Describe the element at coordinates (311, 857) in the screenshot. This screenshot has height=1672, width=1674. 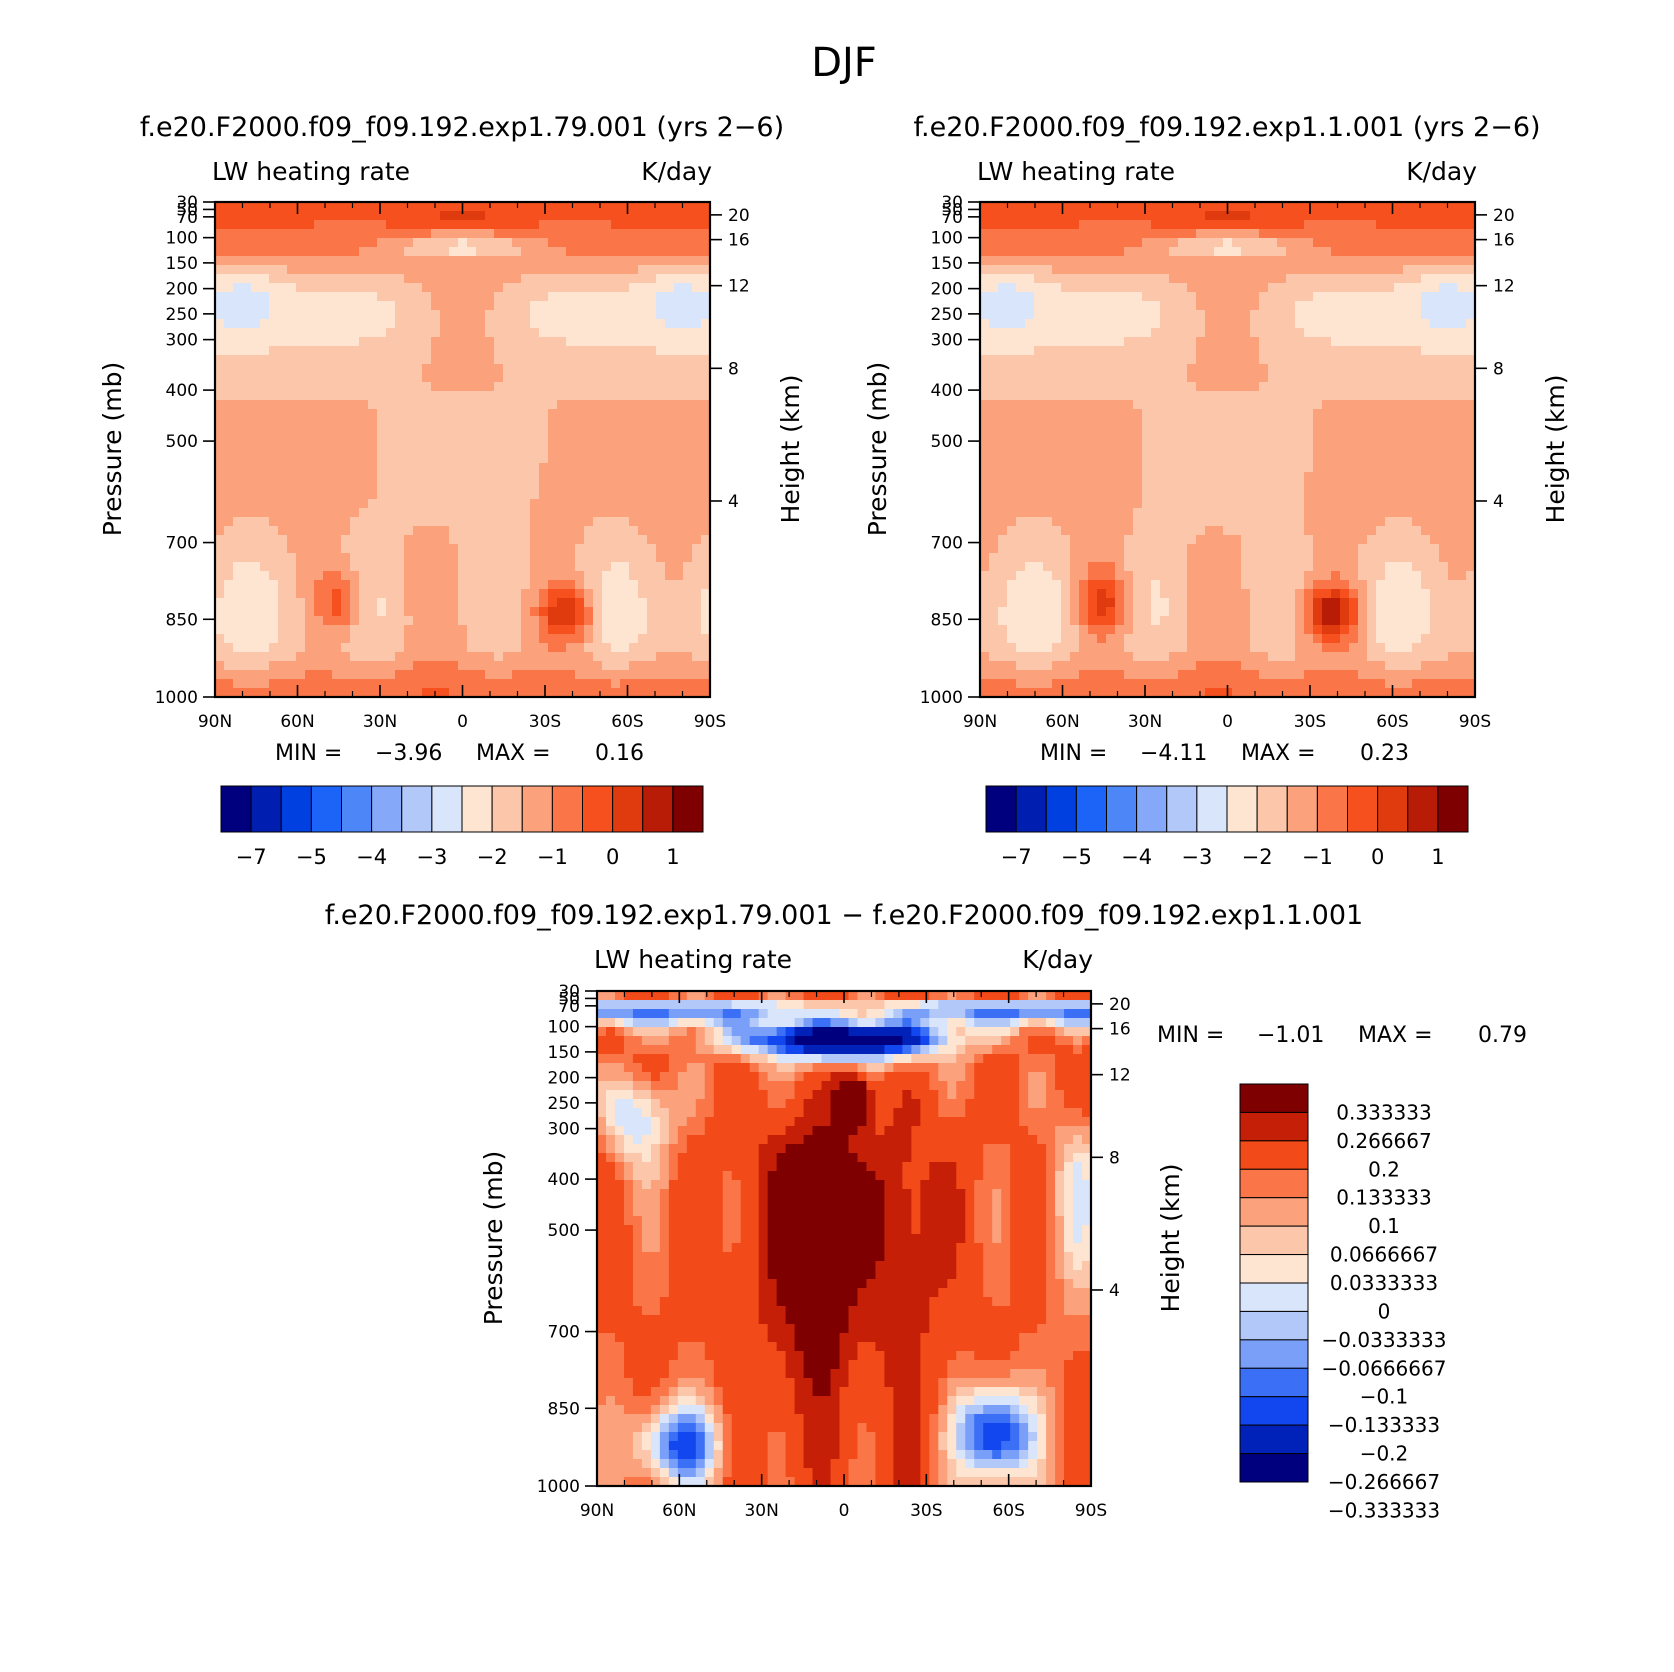
I see `colorbar-label: −5` at that location.